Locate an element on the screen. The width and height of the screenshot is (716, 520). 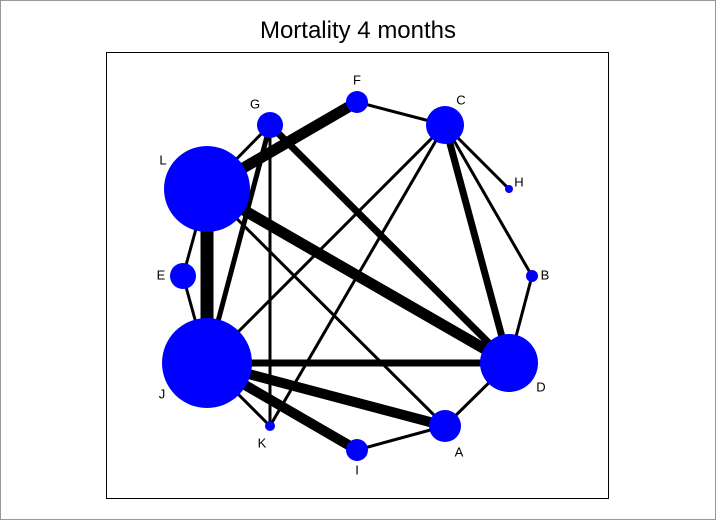
node-label-e: E is located at coordinates (161, 274).